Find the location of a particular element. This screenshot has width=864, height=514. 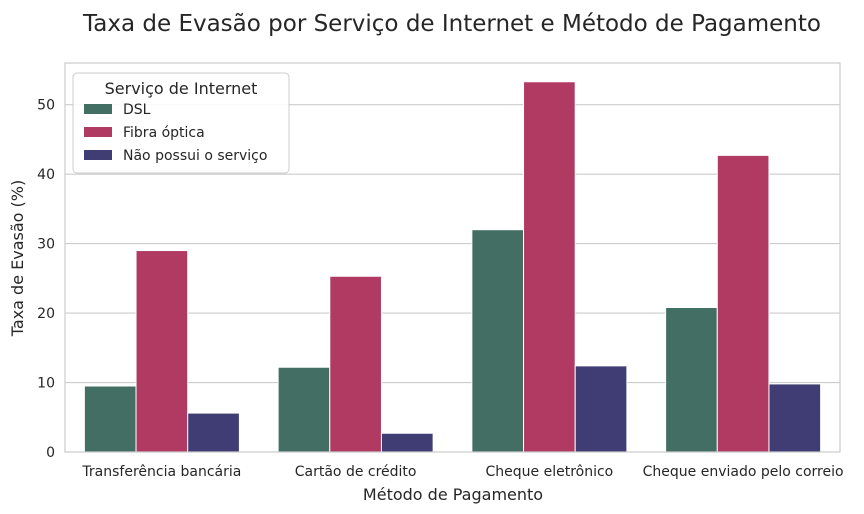

legend-title: Serviço de Internet is located at coordinates (181, 88).